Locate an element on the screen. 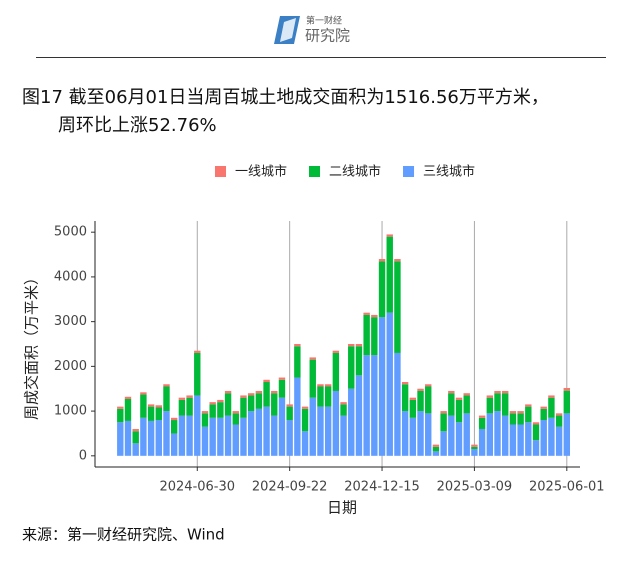 This screenshot has width=640, height=561. y-tick-label: 5000 is located at coordinates (70, 232).